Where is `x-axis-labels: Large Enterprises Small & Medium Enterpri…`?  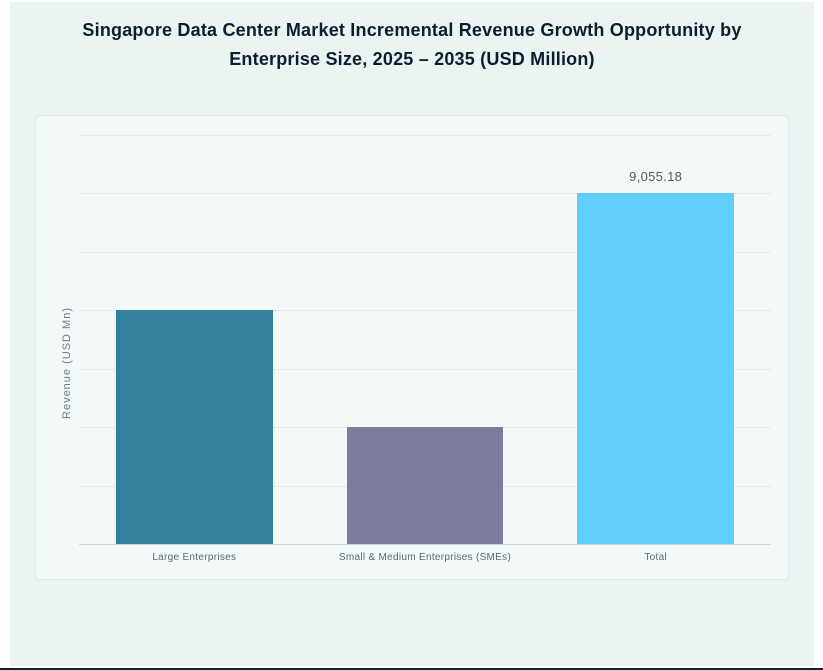 x-axis-labels: Large Enterprises Small & Medium Enterpri… is located at coordinates (425, 557).